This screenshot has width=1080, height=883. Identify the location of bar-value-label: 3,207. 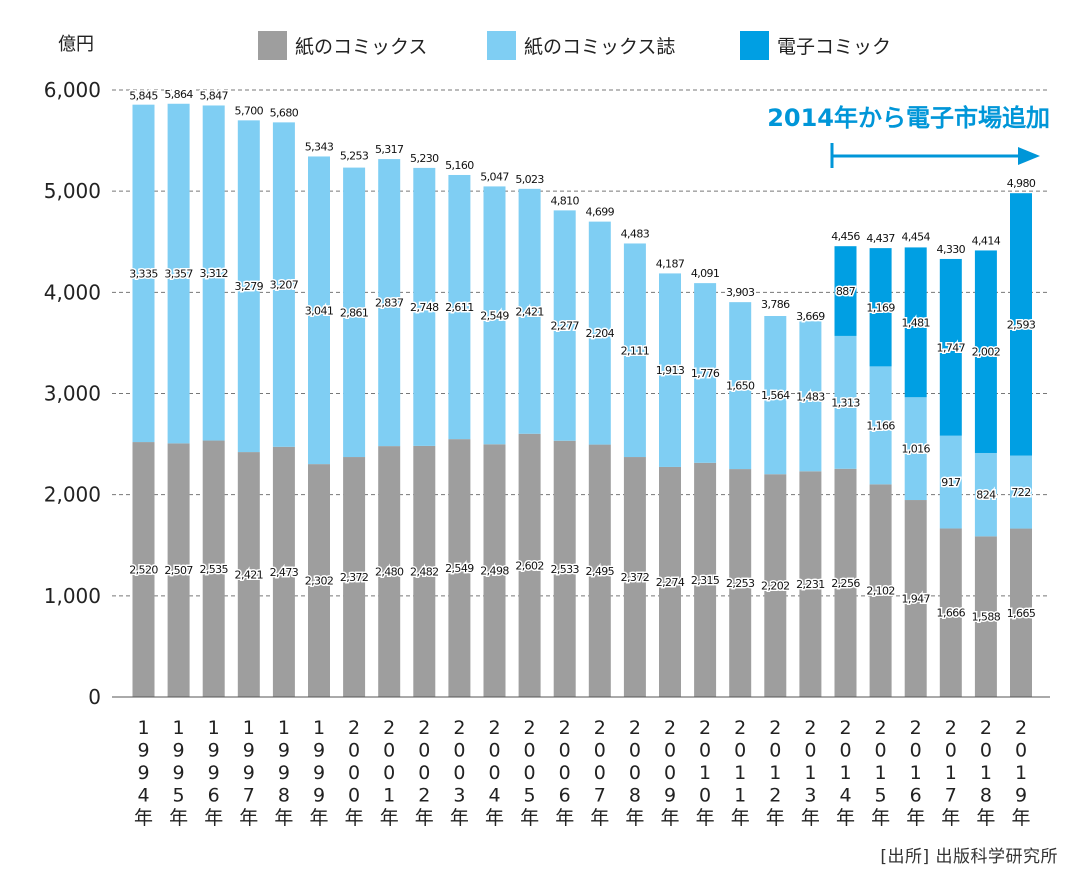
(284, 285).